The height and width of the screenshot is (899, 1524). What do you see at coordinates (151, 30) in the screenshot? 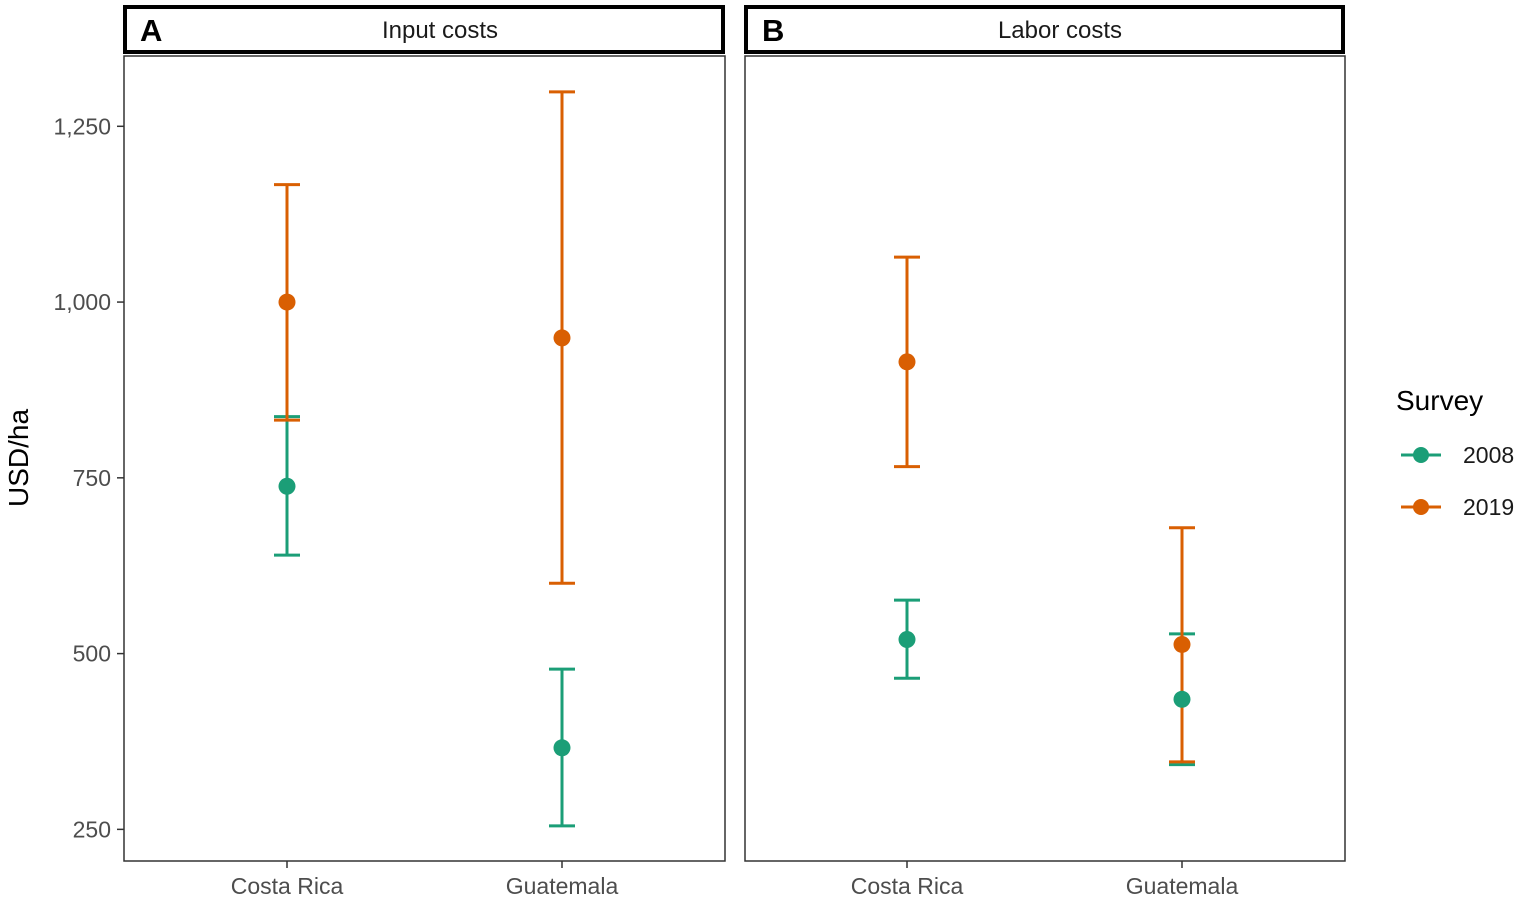
I see `panel-a-letter: A` at bounding box center [151, 30].